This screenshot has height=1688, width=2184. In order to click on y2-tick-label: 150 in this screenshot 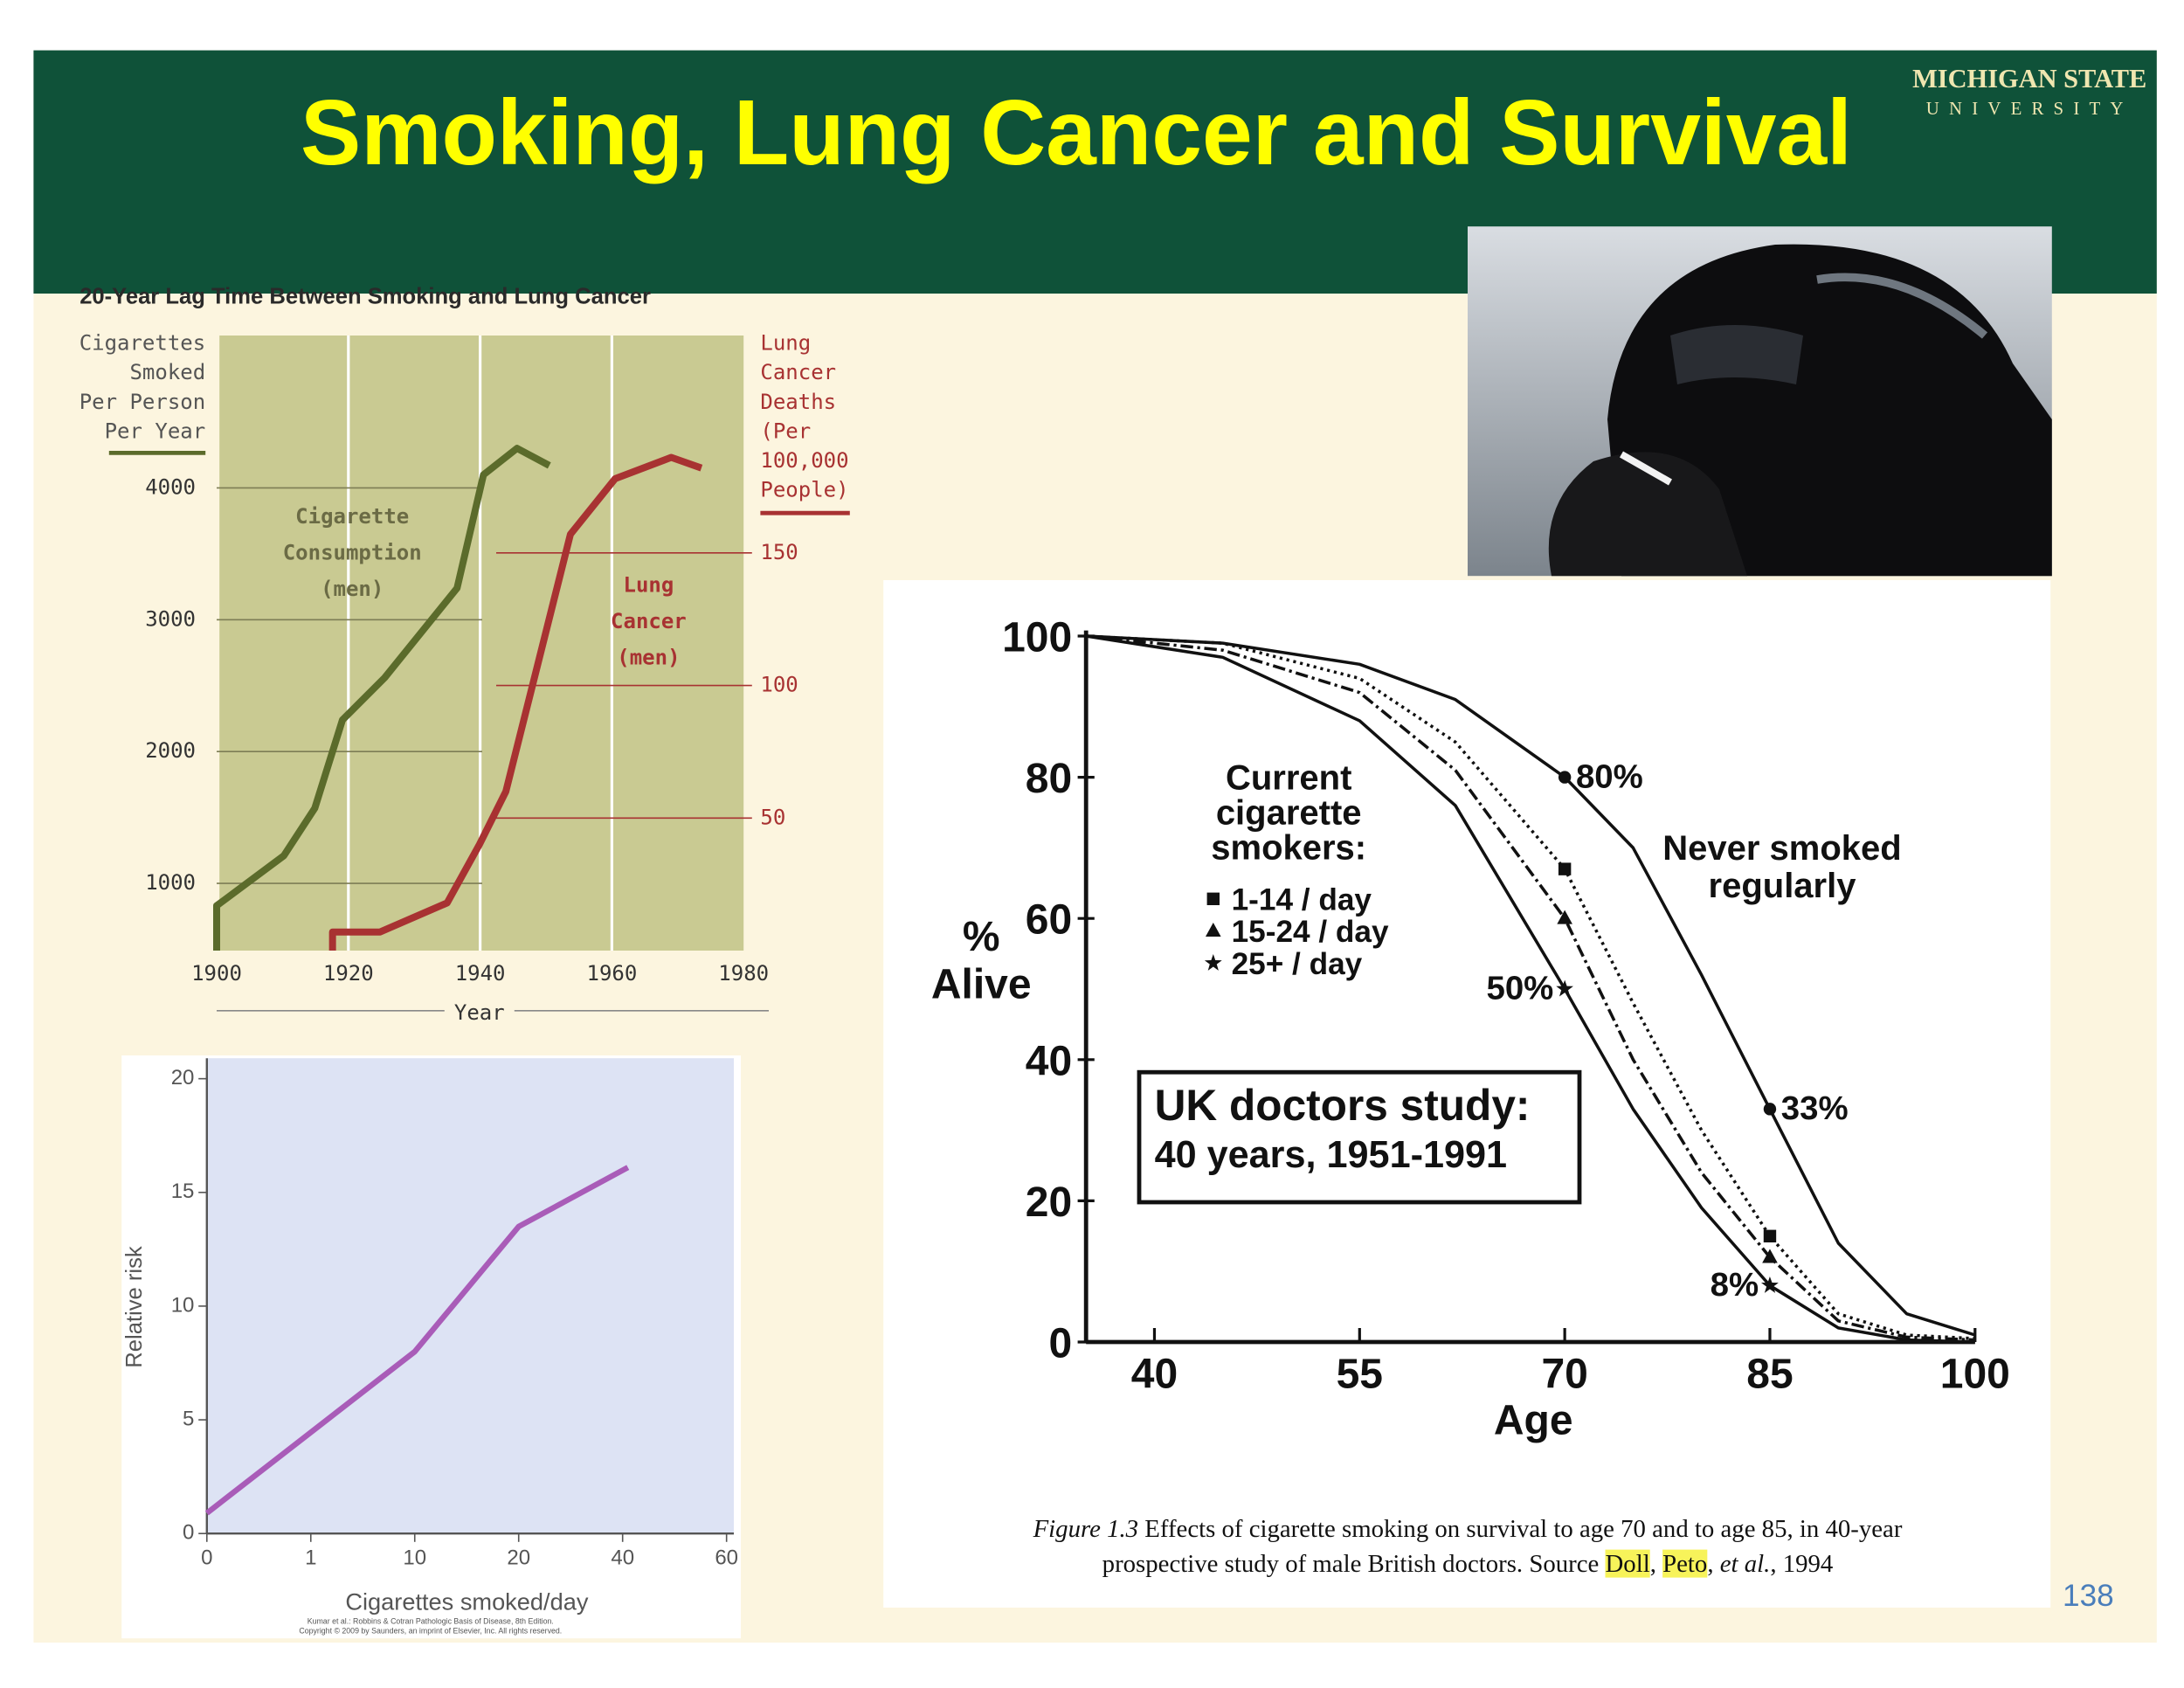, I will do `click(779, 552)`.